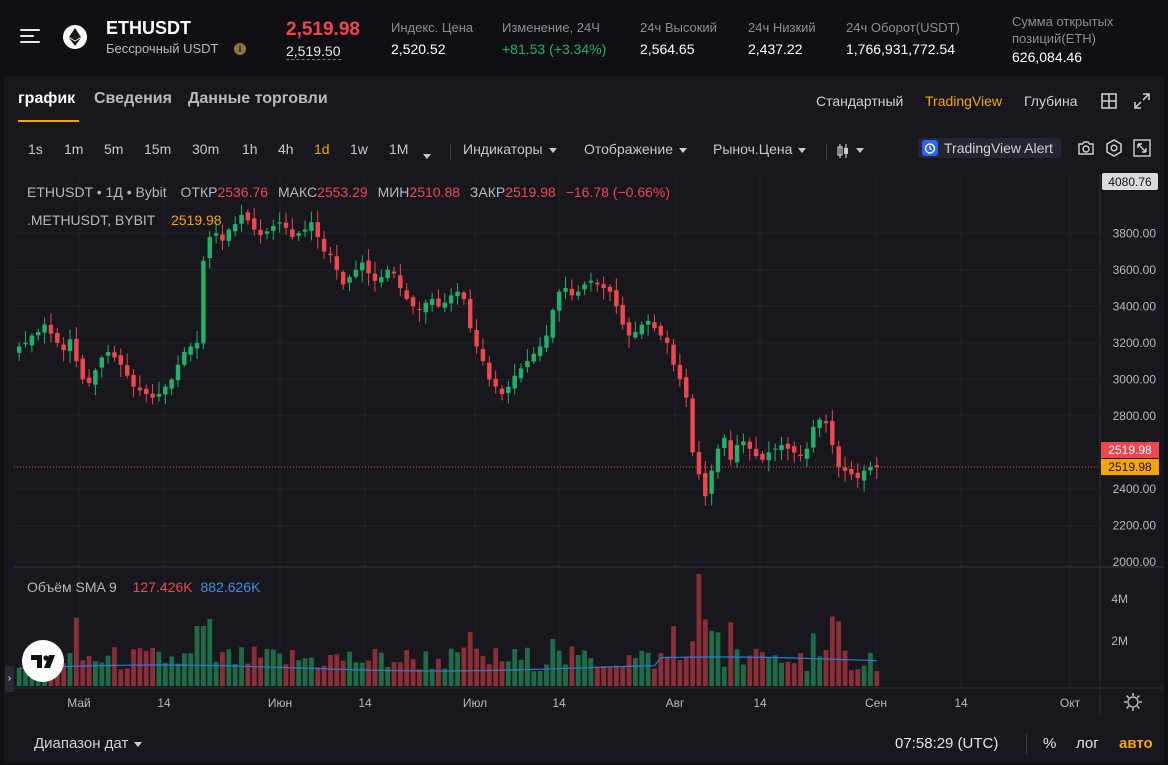 Image resolution: width=1168 pixels, height=765 pixels. What do you see at coordinates (964, 101) in the screenshot?
I see `view-tradingview: TradingView` at bounding box center [964, 101].